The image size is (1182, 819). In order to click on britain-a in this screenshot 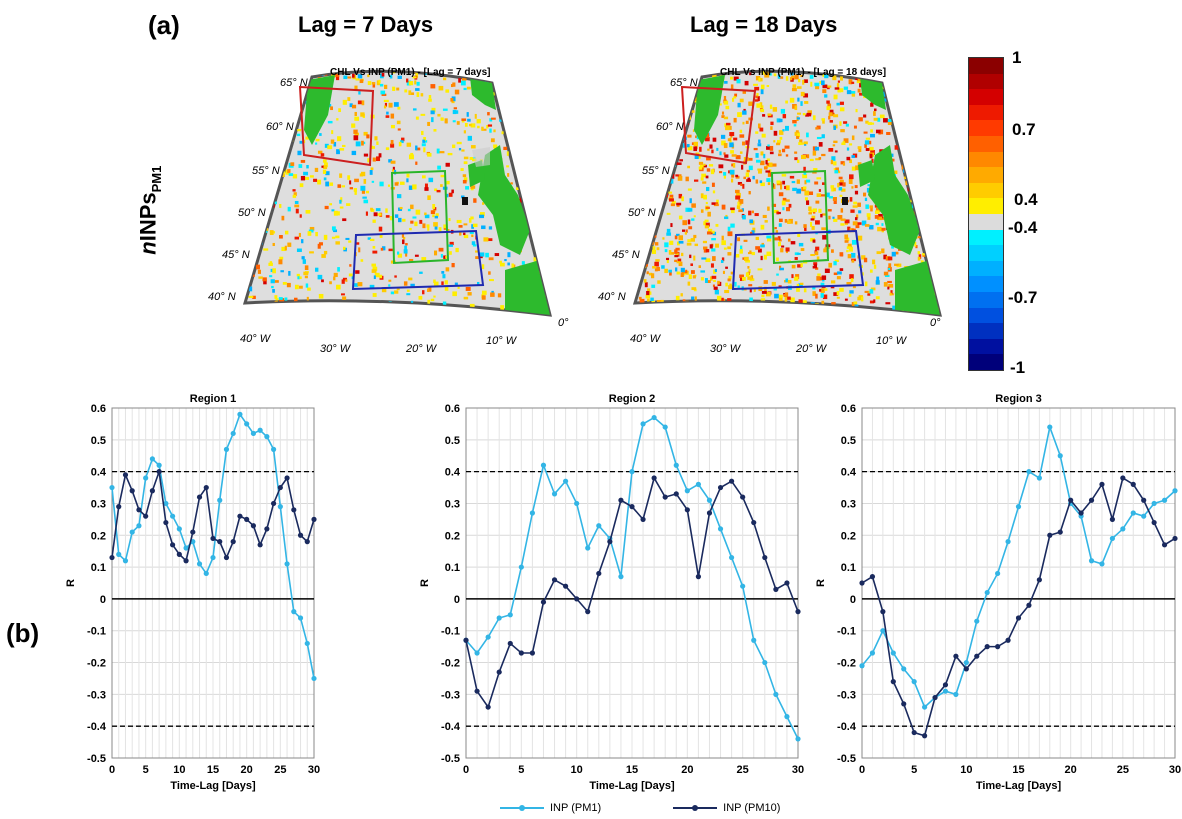, I will do `click(504, 200)`.